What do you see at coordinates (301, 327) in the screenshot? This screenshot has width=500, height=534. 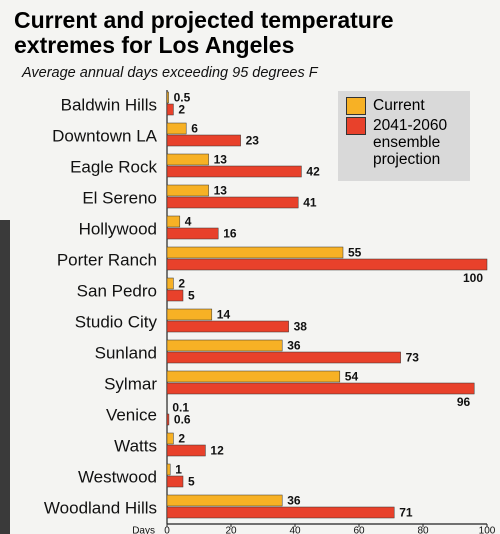 I see `value-label: 38` at bounding box center [301, 327].